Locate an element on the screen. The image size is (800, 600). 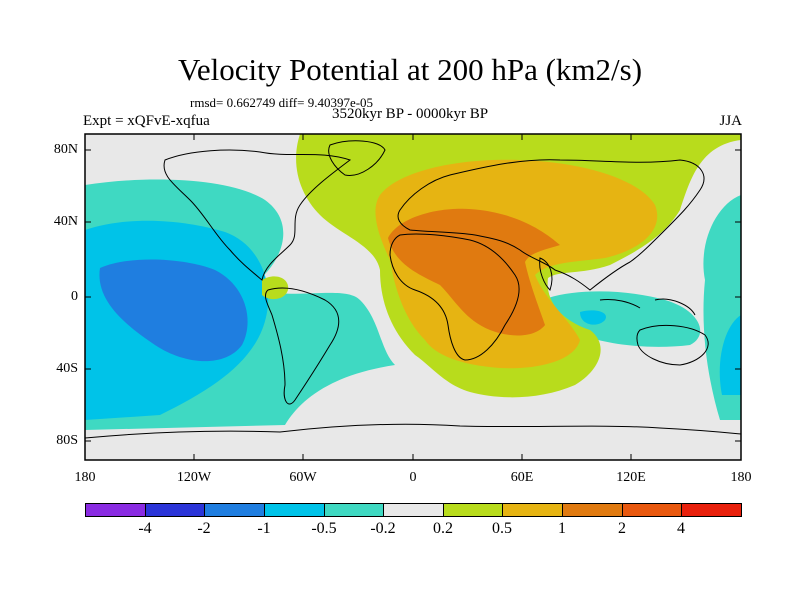
coast-indonesia is located at coordinates (647, 307).